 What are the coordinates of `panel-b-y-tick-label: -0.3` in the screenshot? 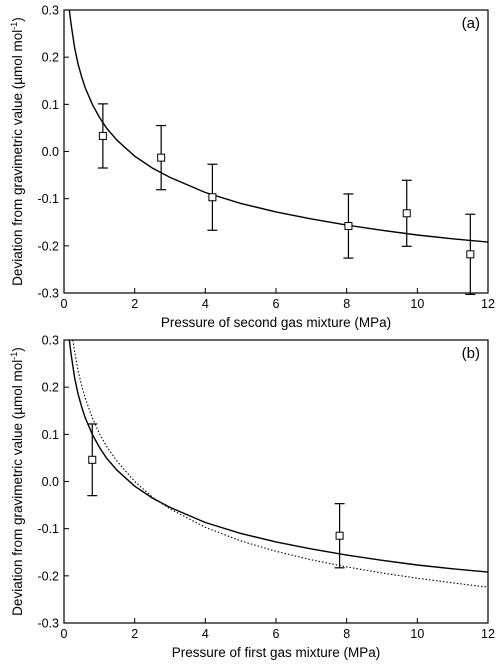 It's located at (48, 624).